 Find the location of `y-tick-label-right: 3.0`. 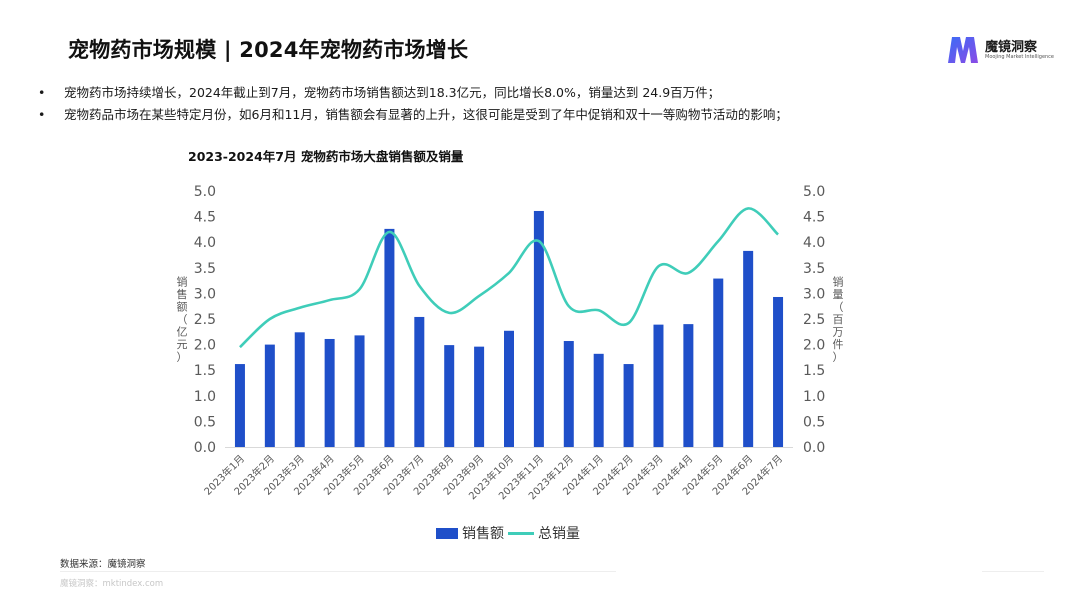

y-tick-label-right: 3.0 is located at coordinates (814, 294).